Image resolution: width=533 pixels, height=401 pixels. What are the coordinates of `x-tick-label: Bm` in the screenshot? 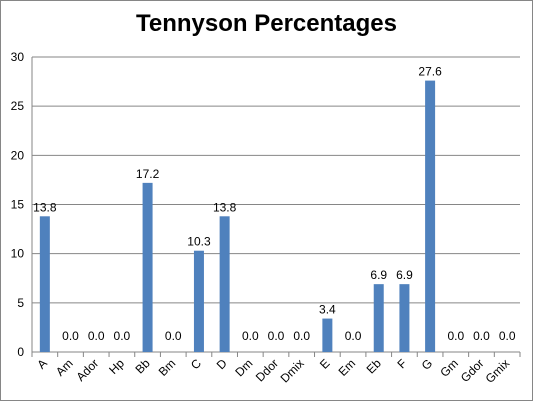 It's located at (167, 367).